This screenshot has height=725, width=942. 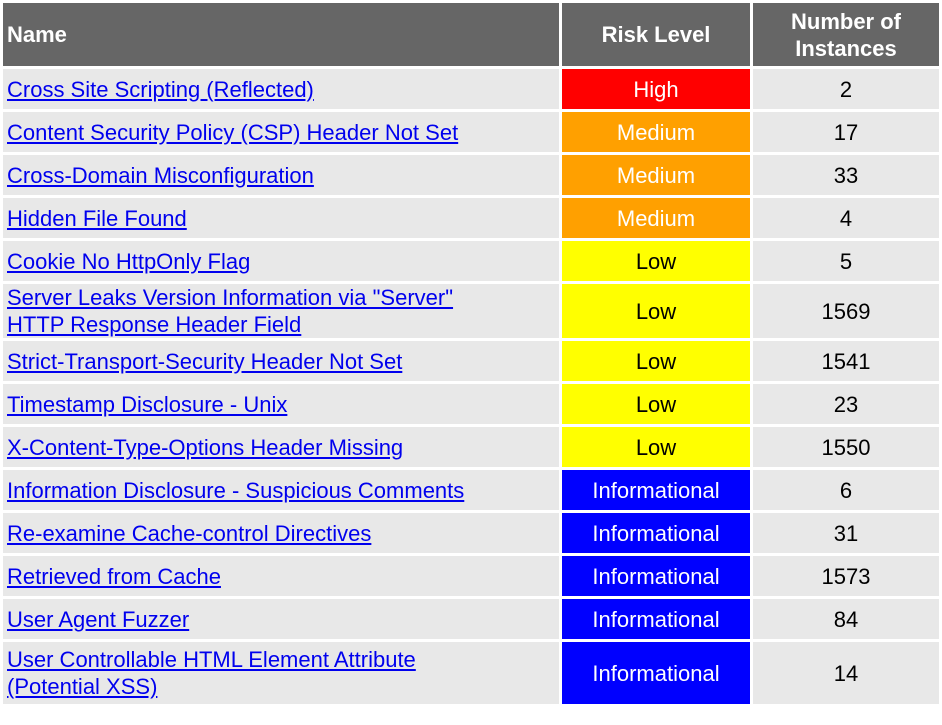 I want to click on alert-name-cell: Cross-Domain Misconfiguration, so click(x=281, y=175).